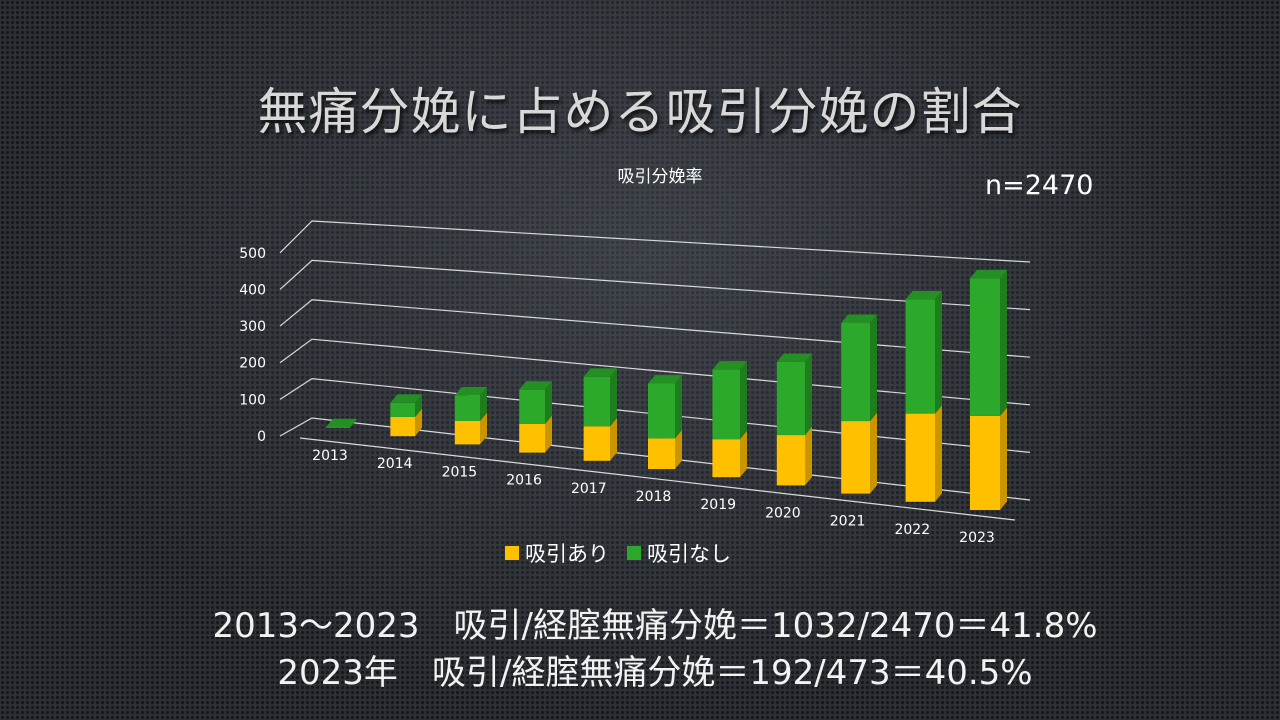 This screenshot has height=720, width=1280. I want to click on x-tick-label: 2018, so click(654, 497).